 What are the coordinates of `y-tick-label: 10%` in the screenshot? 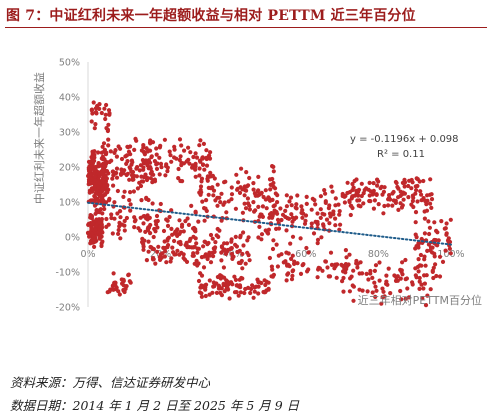 It's located at (69, 203).